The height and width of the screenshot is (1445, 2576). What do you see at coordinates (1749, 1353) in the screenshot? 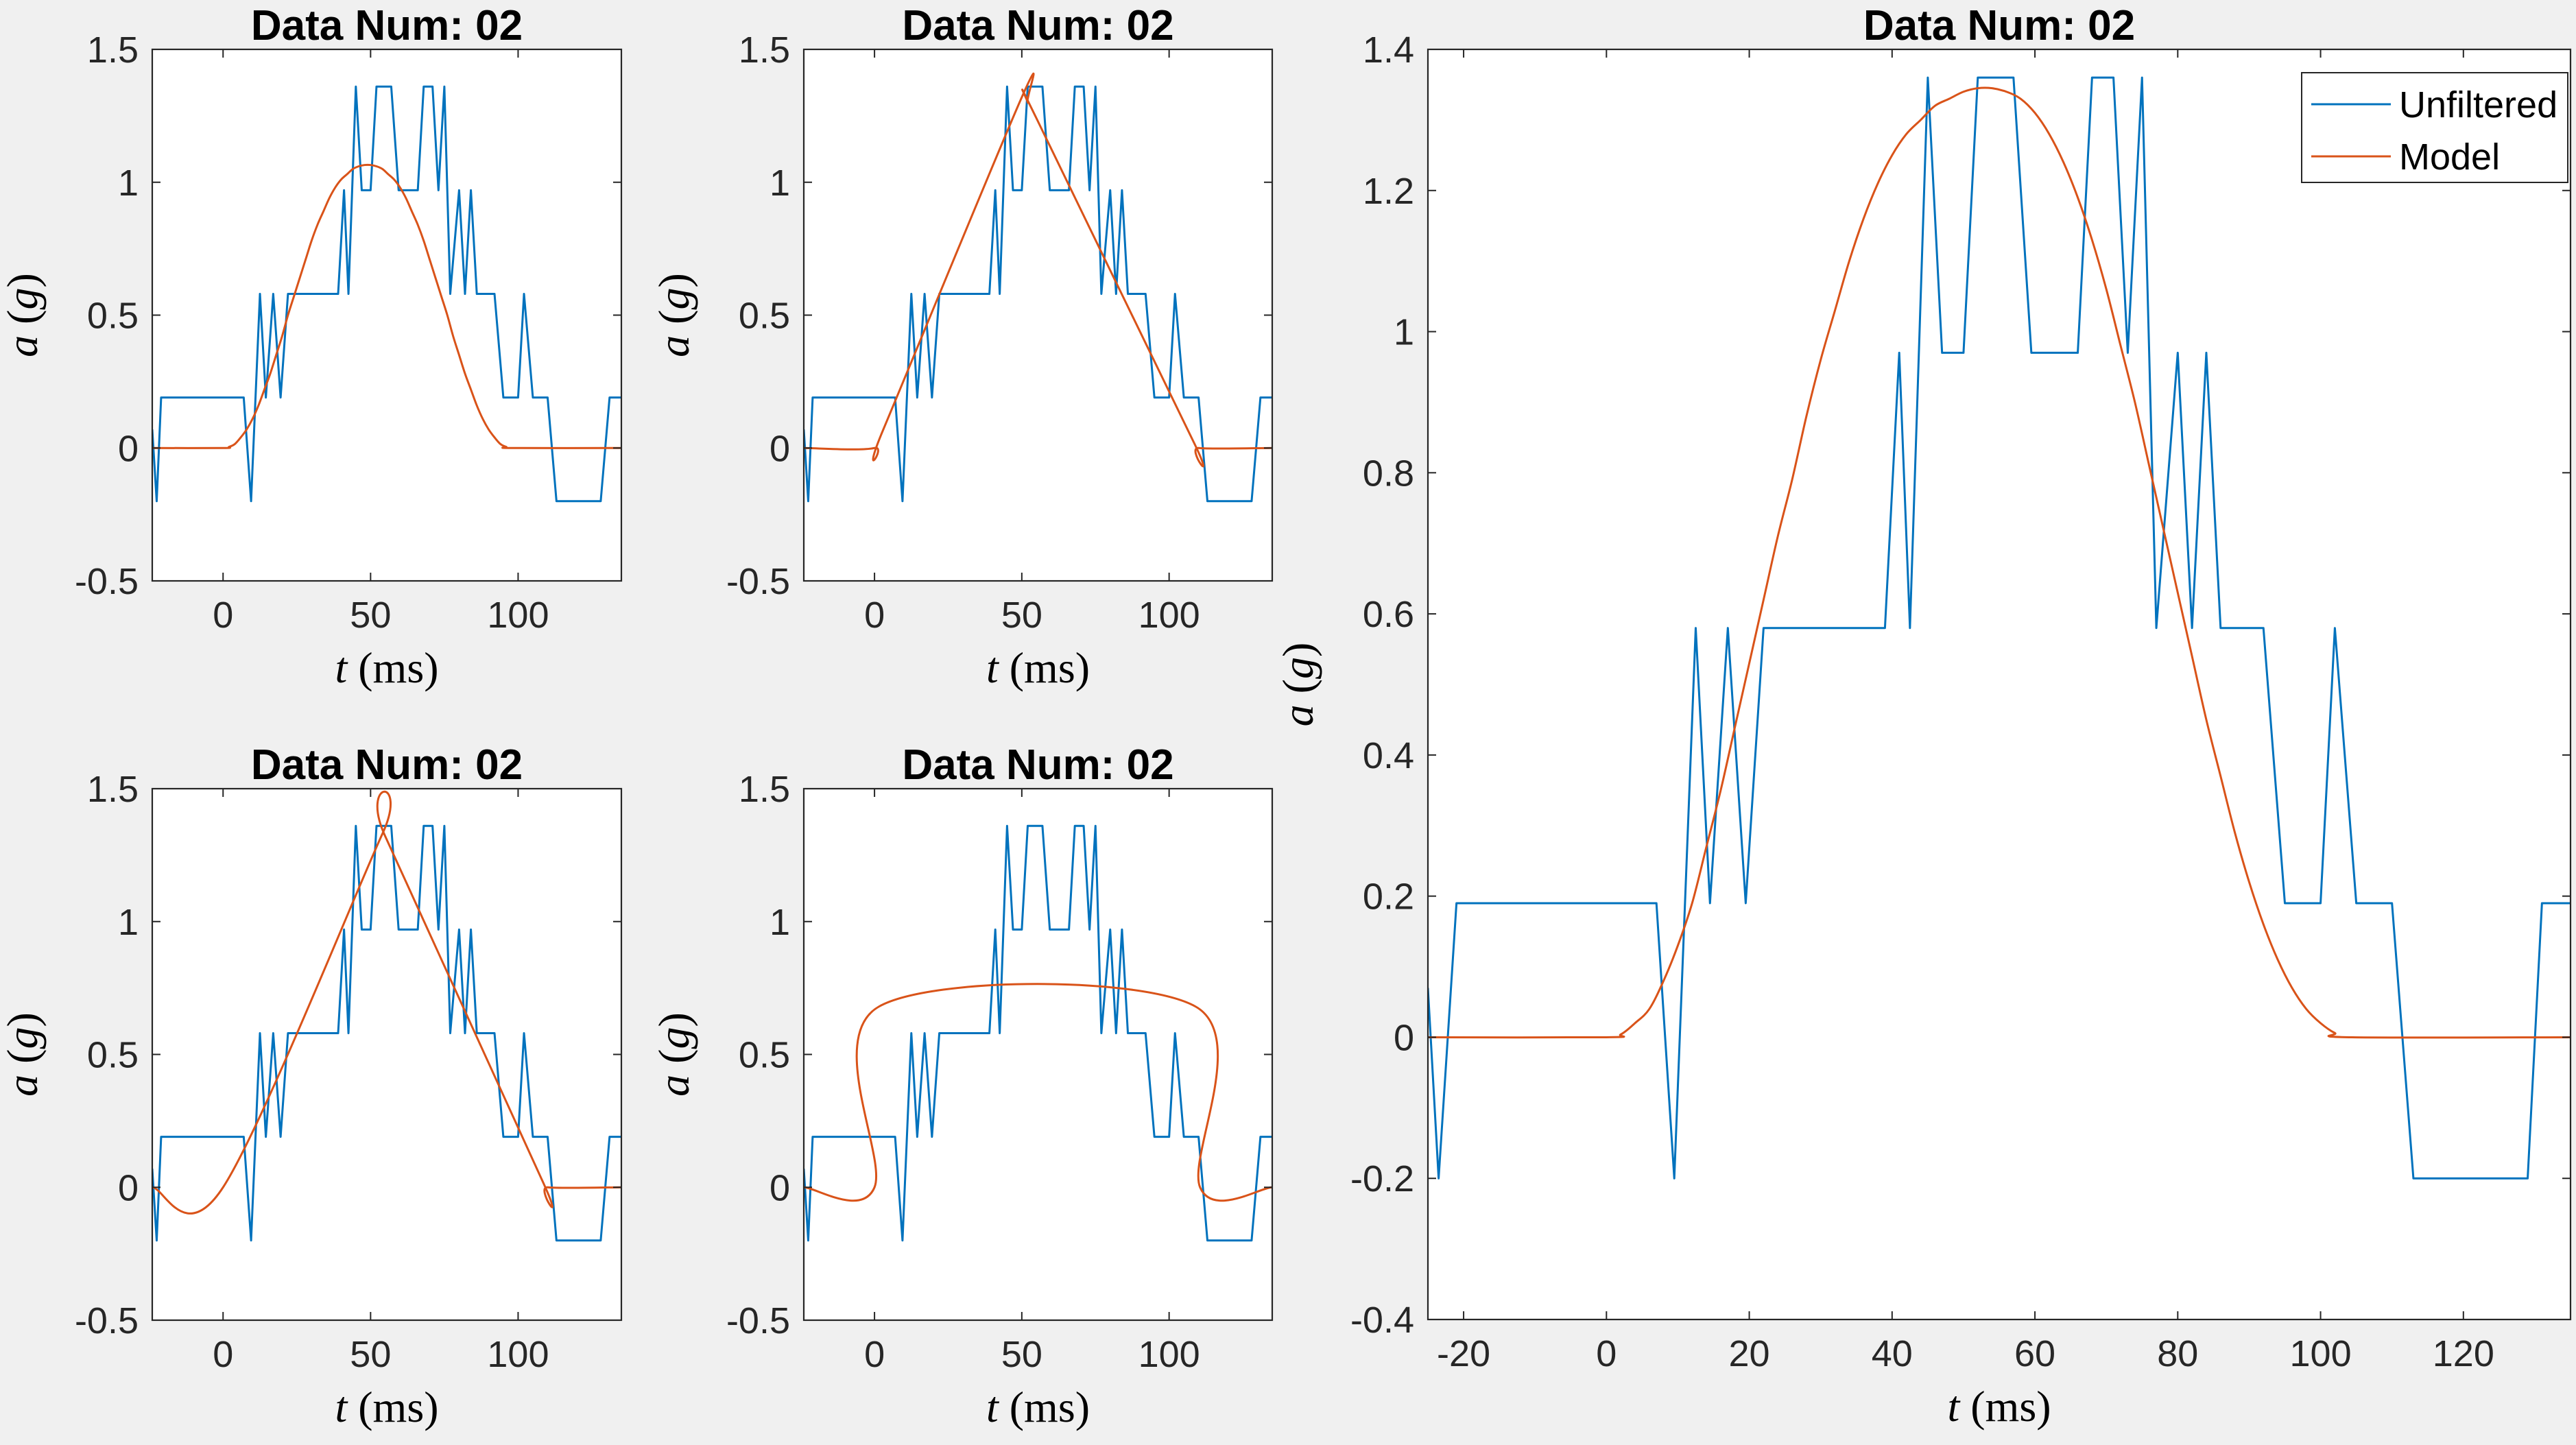
I see `x-tick-label: 20` at bounding box center [1749, 1353].